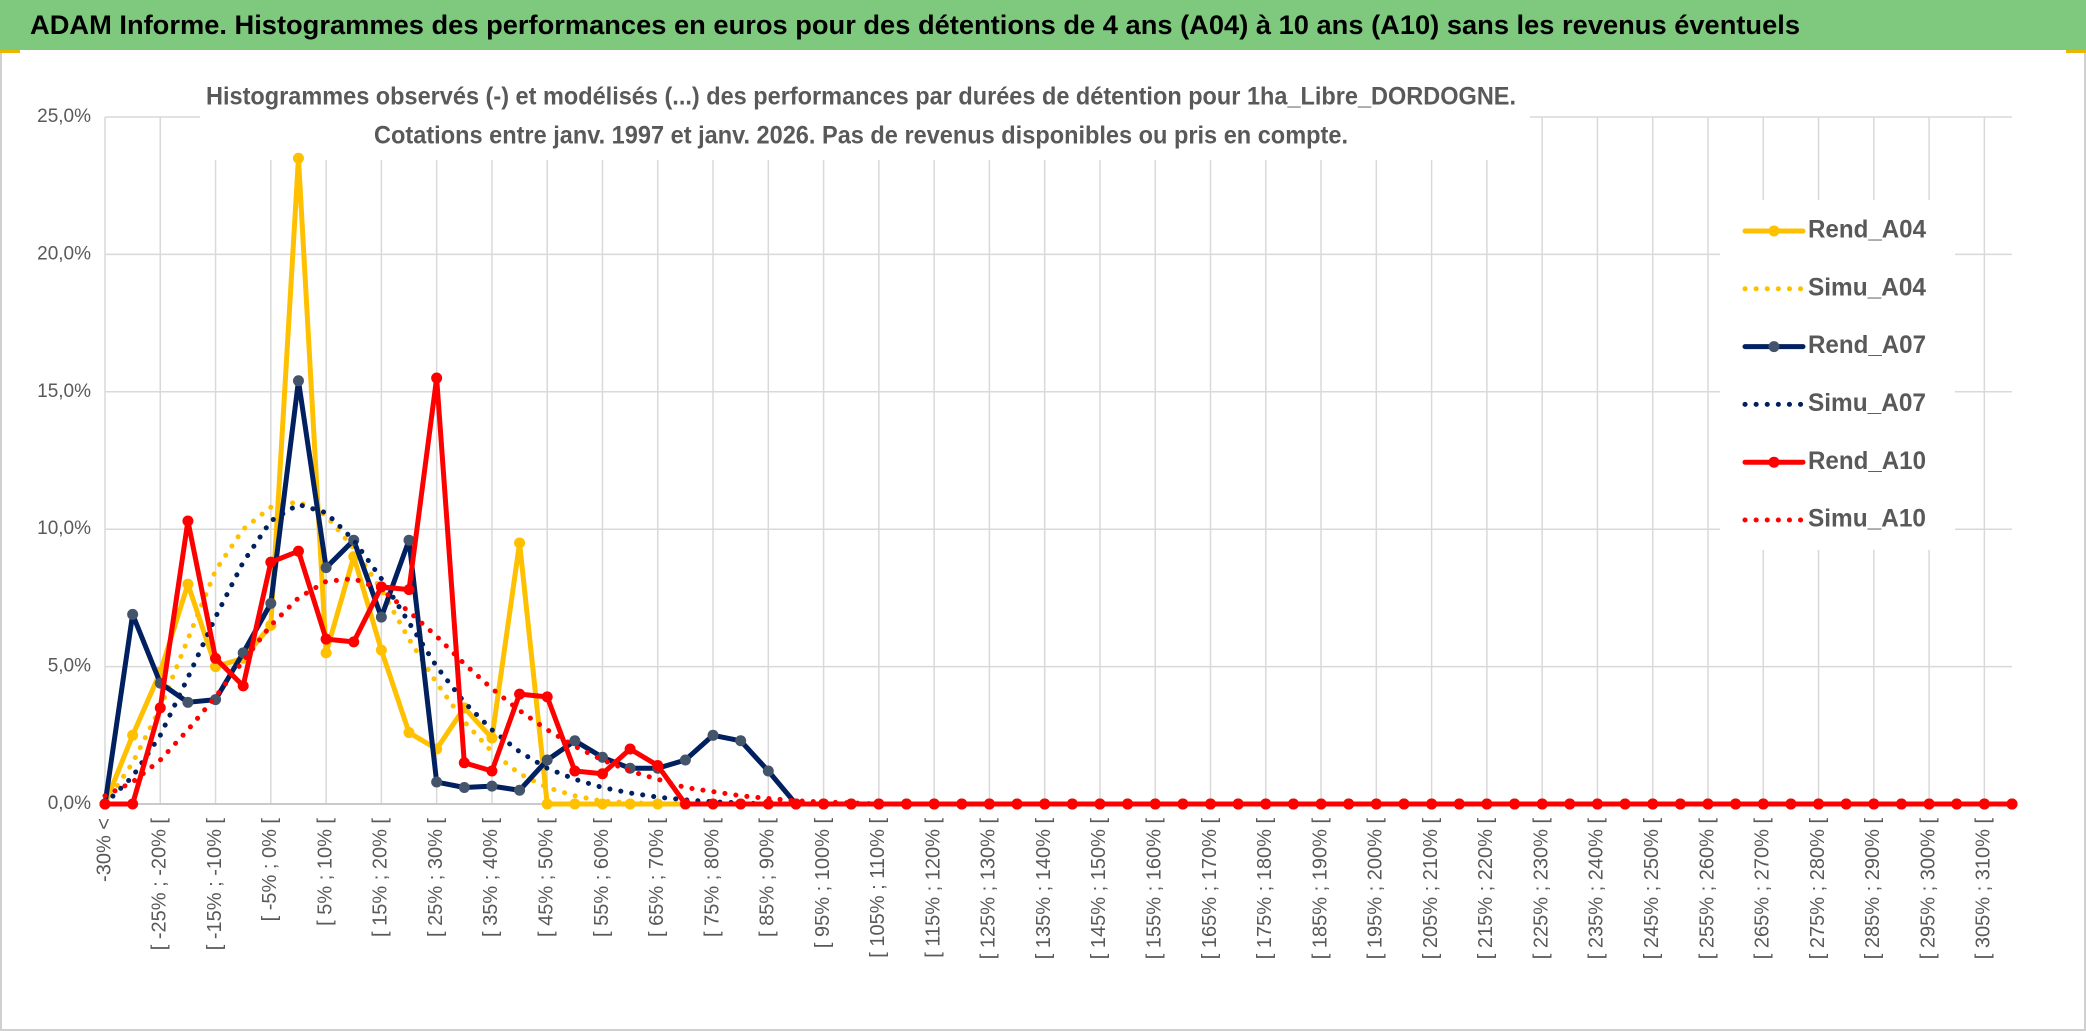 This screenshot has width=2086, height=1031. What do you see at coordinates (325, 872) in the screenshot?
I see `x-tick-label: [ 5% ; 10% [` at bounding box center [325, 872].